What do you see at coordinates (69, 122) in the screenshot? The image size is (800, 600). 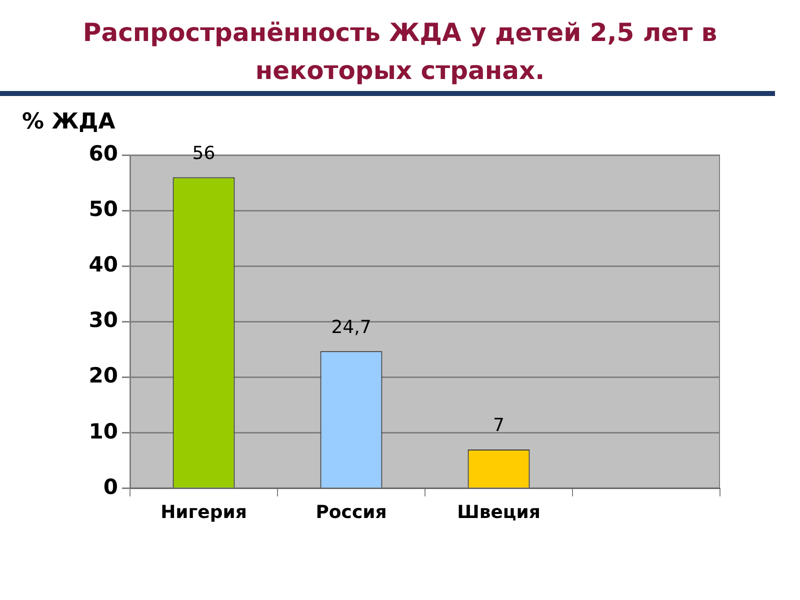 I see `y-axis-title: % ЖДА` at bounding box center [69, 122].